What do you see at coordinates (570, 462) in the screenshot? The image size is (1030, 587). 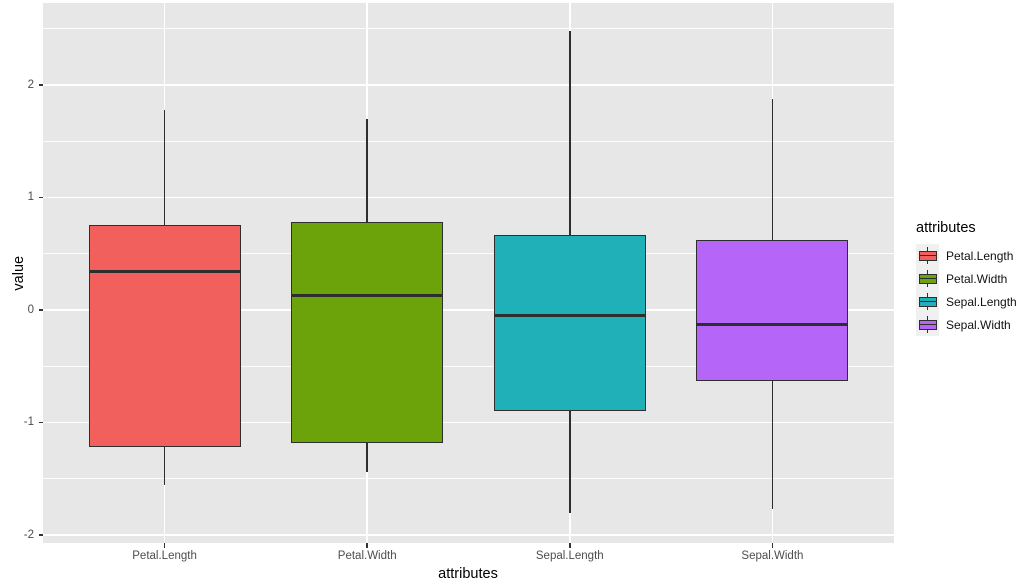 I see `whisker-lower-Sepal.Length` at bounding box center [570, 462].